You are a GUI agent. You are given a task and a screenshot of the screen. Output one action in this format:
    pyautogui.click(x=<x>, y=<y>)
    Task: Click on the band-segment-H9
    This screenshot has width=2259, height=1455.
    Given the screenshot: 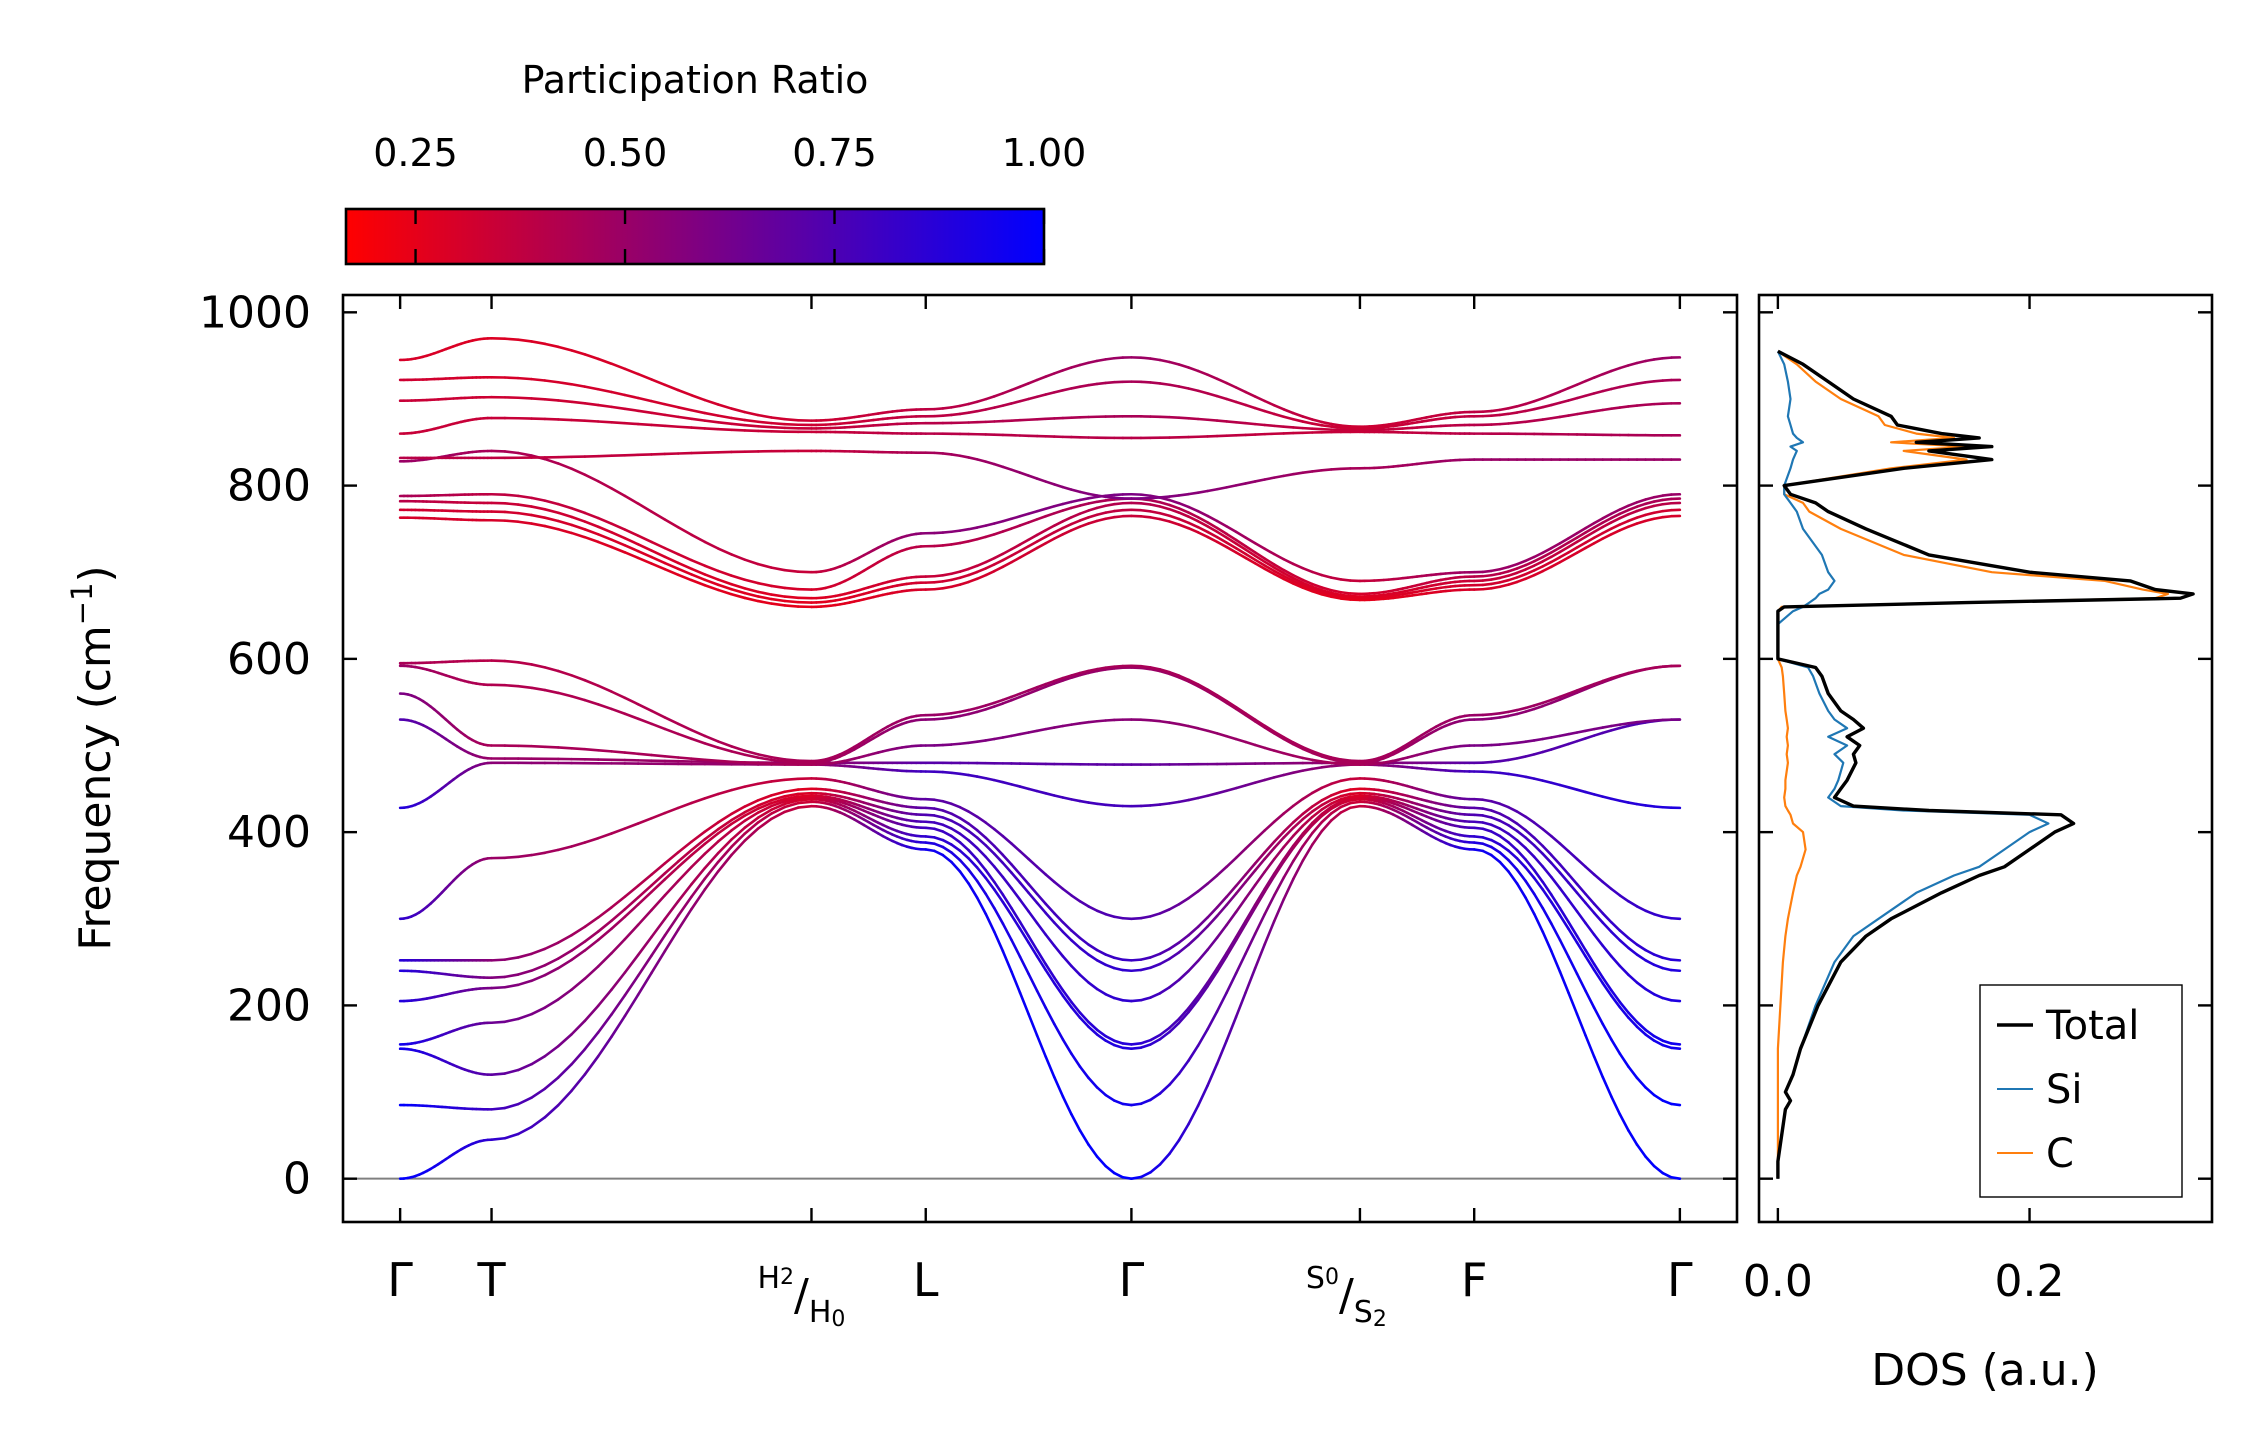 What is the action you would take?
    pyautogui.click(x=711, y=414)
    